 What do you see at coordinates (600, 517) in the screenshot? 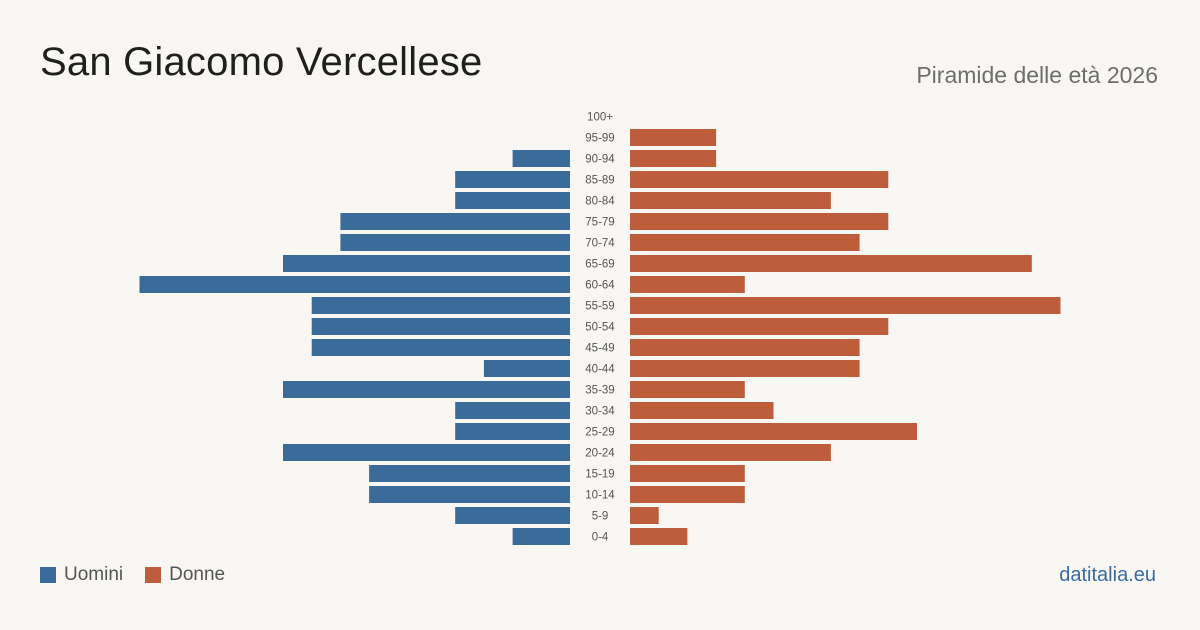
I see `age-label-5-9: 5-9` at bounding box center [600, 517].